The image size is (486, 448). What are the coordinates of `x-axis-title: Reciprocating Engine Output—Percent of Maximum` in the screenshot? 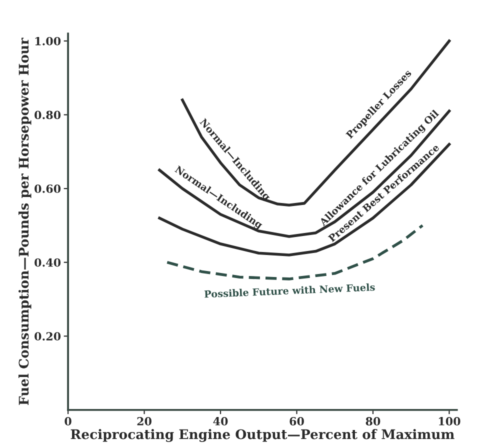 It's located at (262, 435).